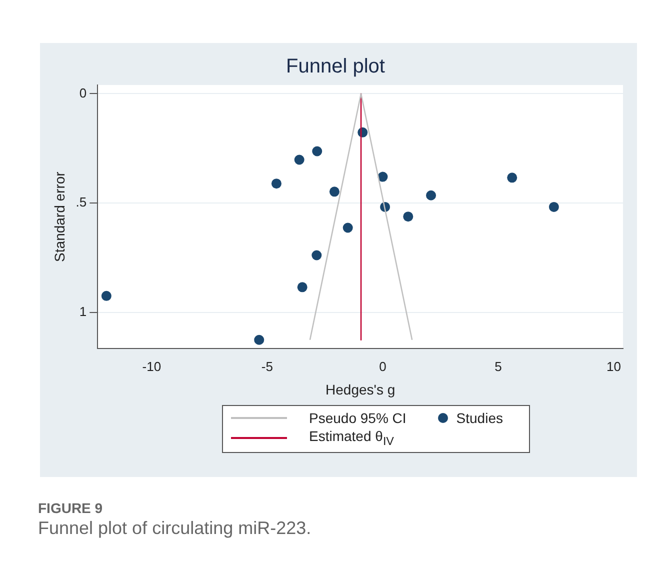  Describe the element at coordinates (83, 92) in the screenshot. I see `y-tick-label: 0` at that location.